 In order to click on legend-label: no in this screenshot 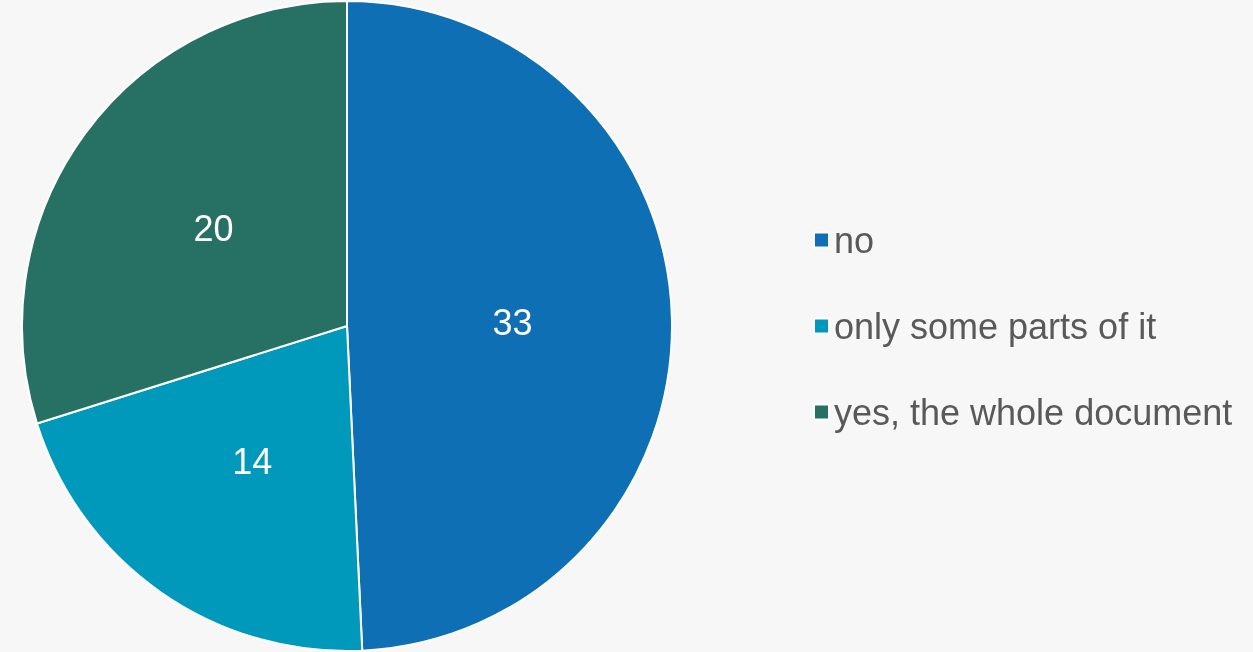, I will do `click(854, 240)`.